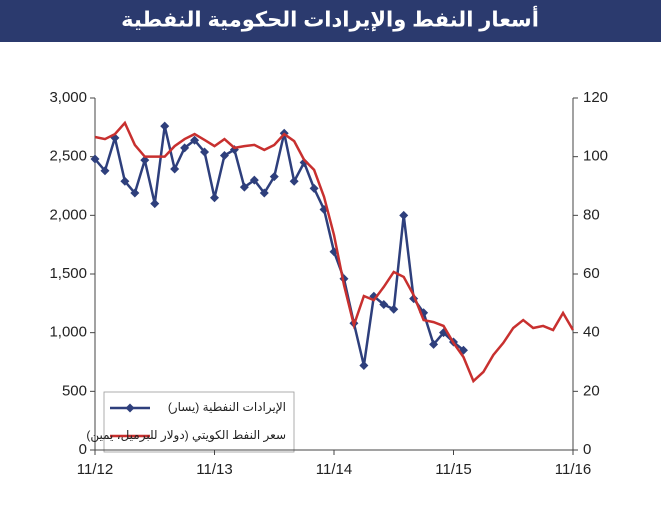 This screenshot has width=661, height=505. Describe the element at coordinates (68, 273) in the screenshot. I see `y-tick-label: 1,500` at that location.